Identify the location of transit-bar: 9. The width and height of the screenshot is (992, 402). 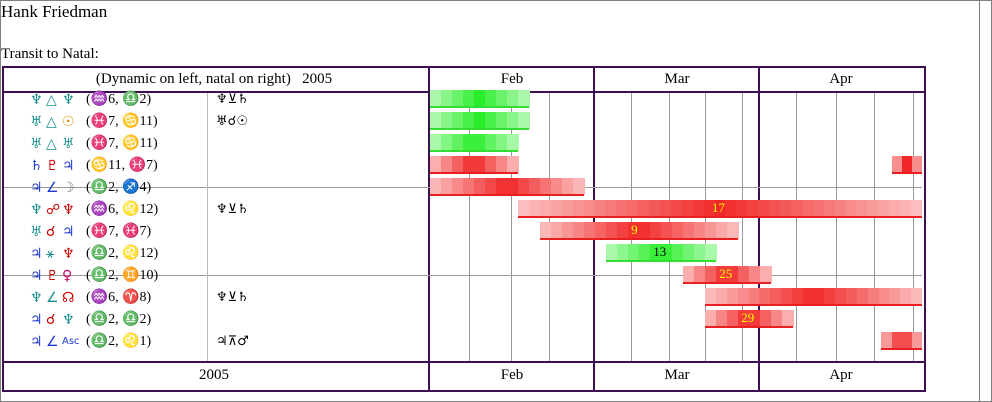
(639, 231).